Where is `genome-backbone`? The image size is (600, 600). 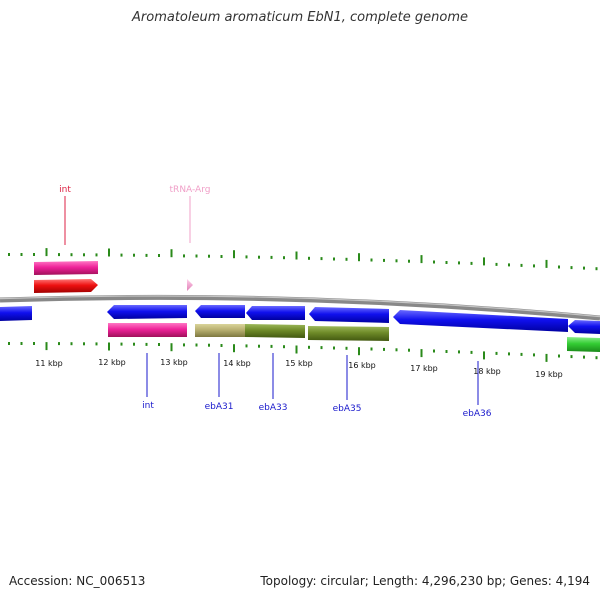
genome-backbone is located at coordinates (300, 307).